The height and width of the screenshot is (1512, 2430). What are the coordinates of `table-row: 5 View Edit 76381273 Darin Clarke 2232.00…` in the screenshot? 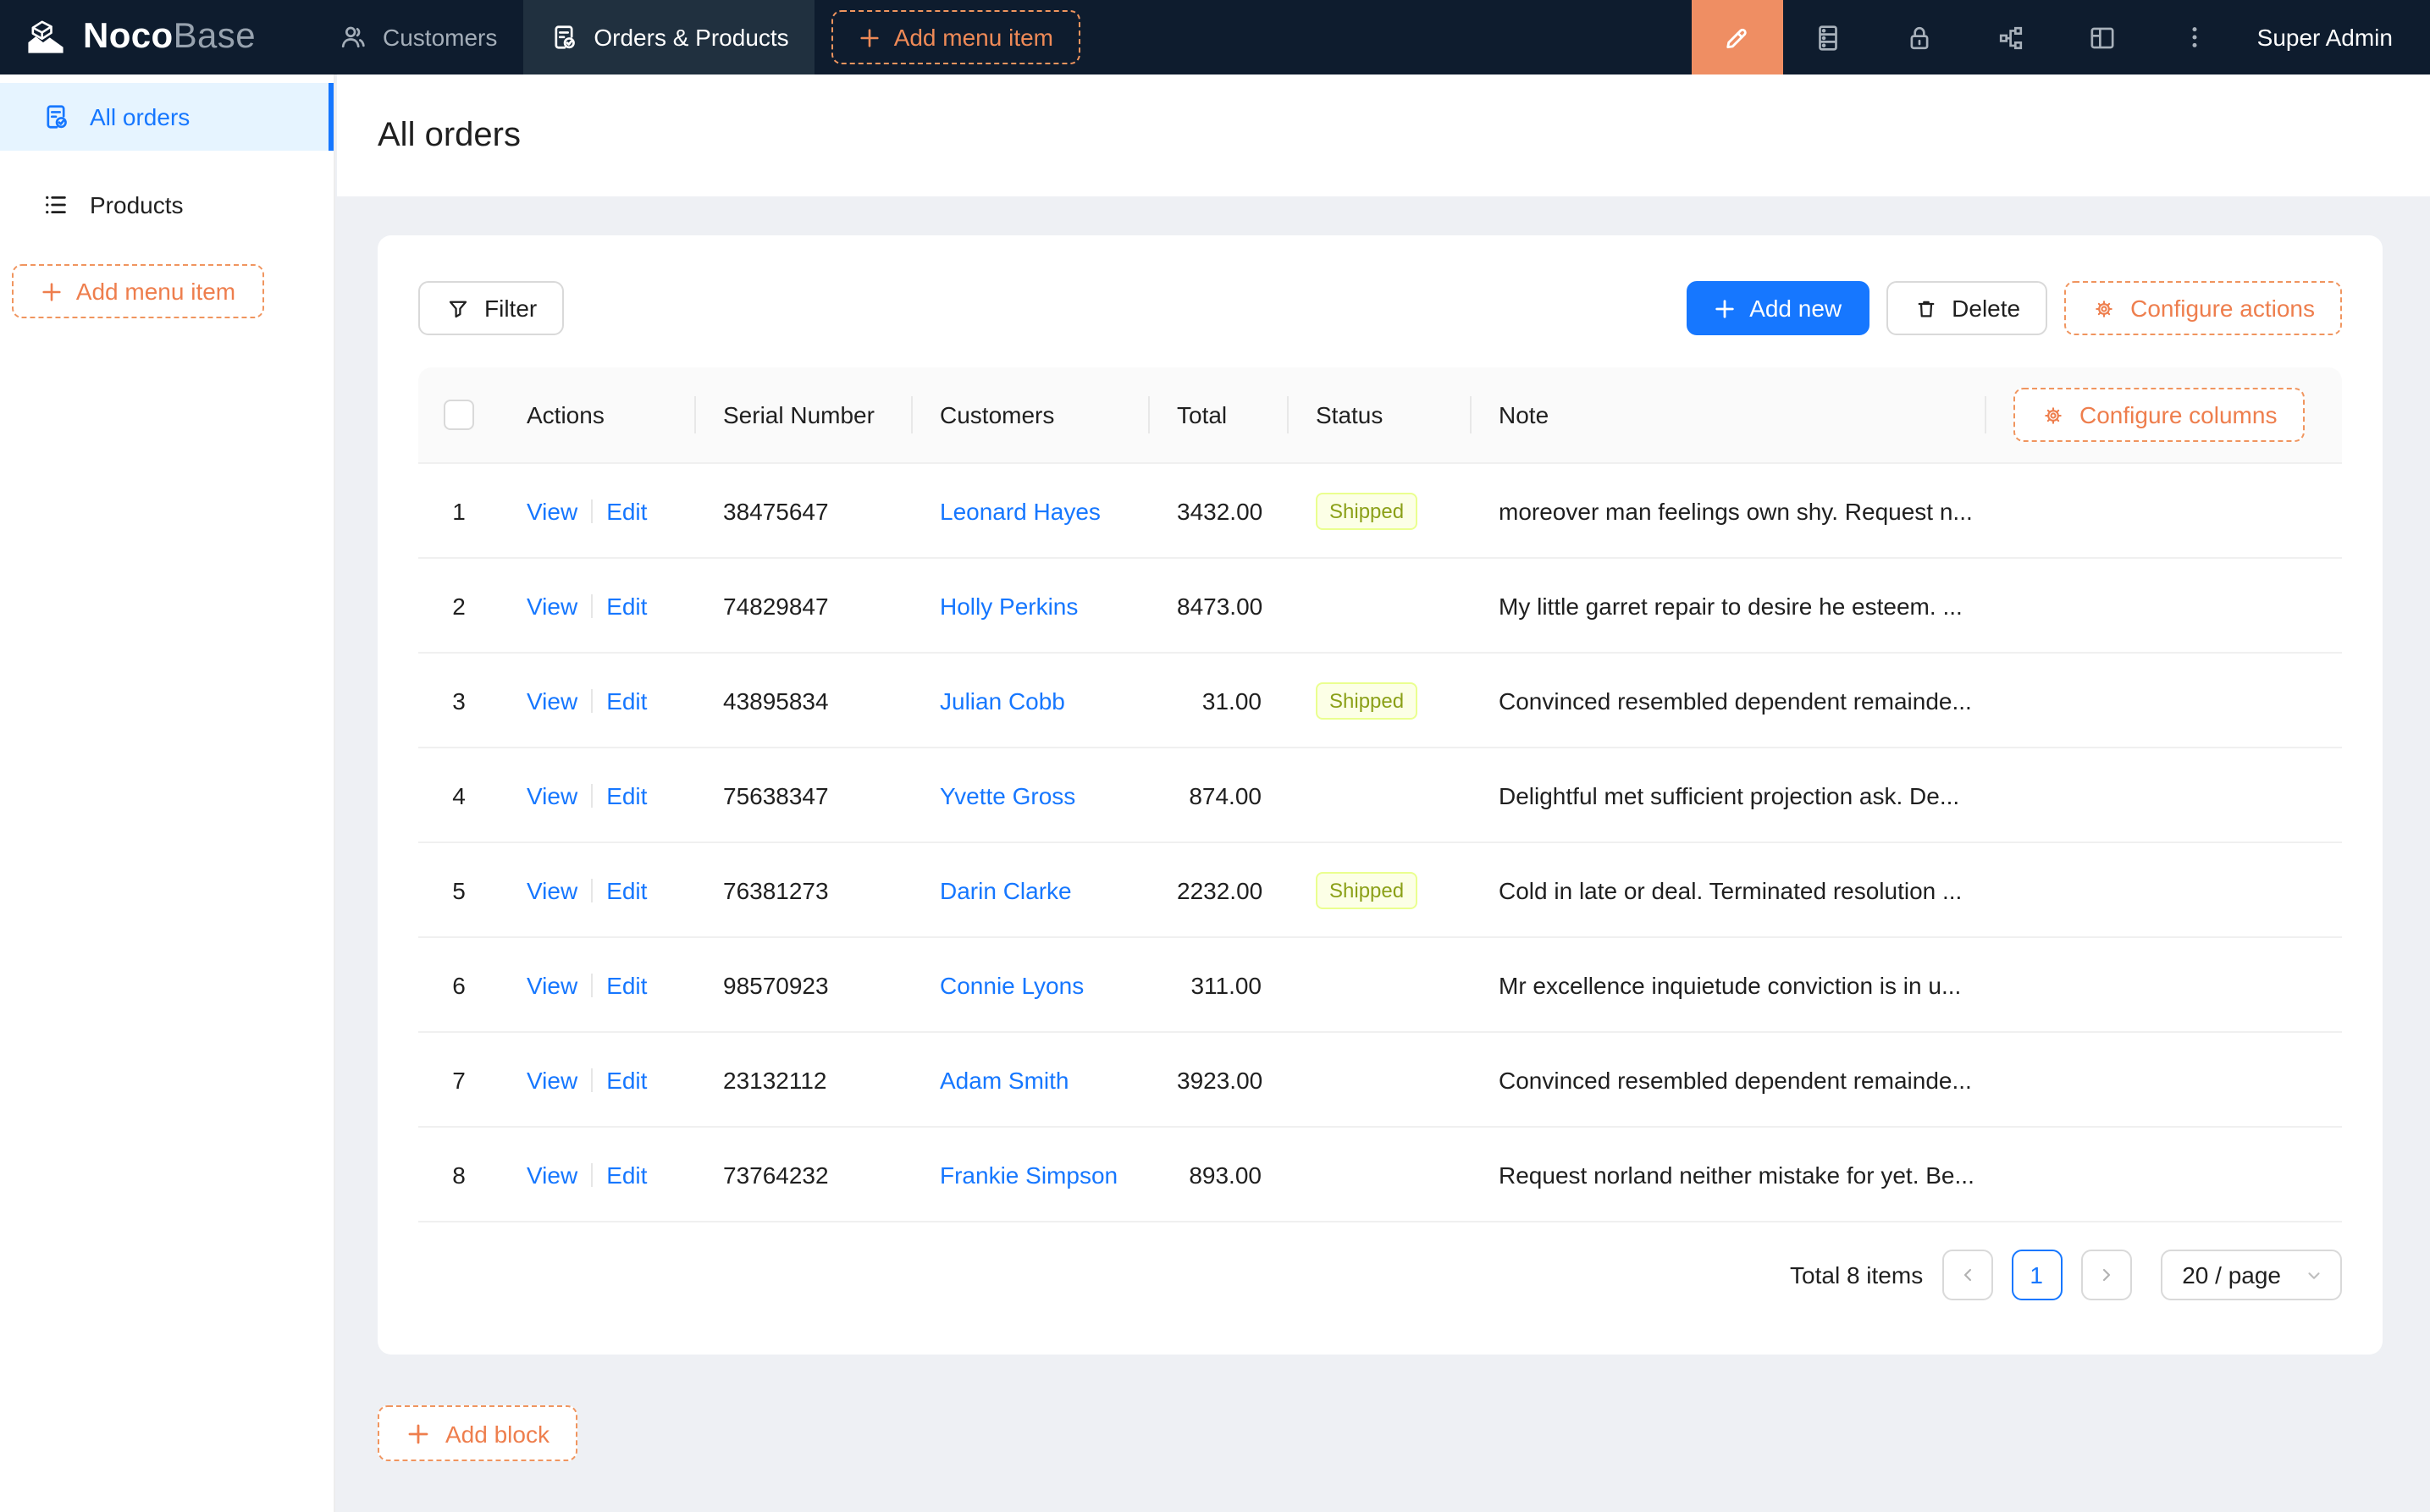 It's located at (1380, 890).